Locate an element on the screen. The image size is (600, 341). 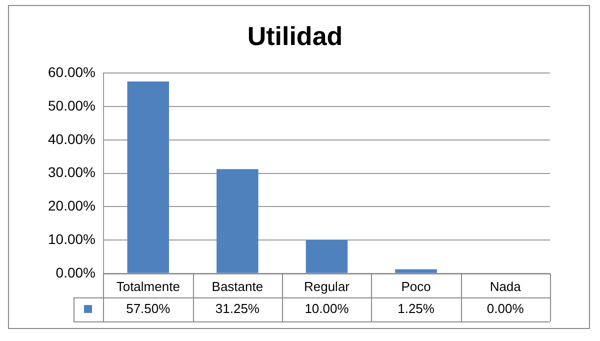
y-tick-label: 0.00% is located at coordinates (76, 272).